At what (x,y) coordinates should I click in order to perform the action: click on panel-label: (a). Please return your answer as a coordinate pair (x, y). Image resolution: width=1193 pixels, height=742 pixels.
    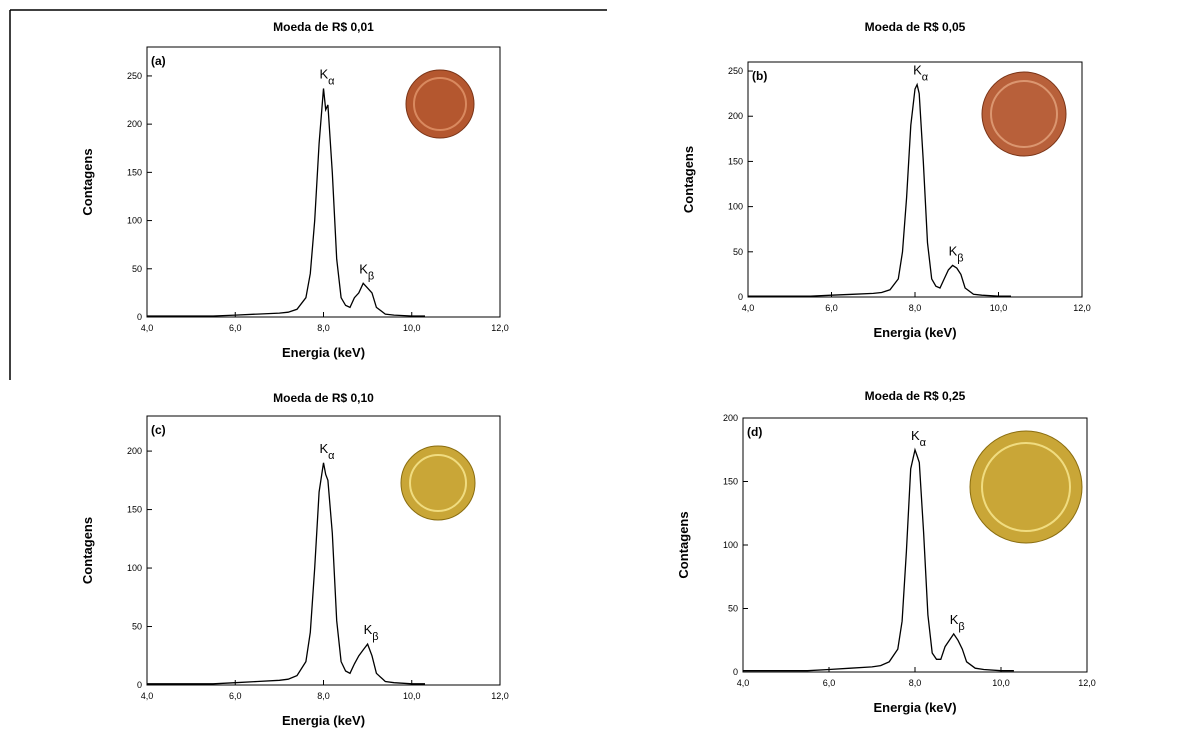
    Looking at the image, I should click on (158, 61).